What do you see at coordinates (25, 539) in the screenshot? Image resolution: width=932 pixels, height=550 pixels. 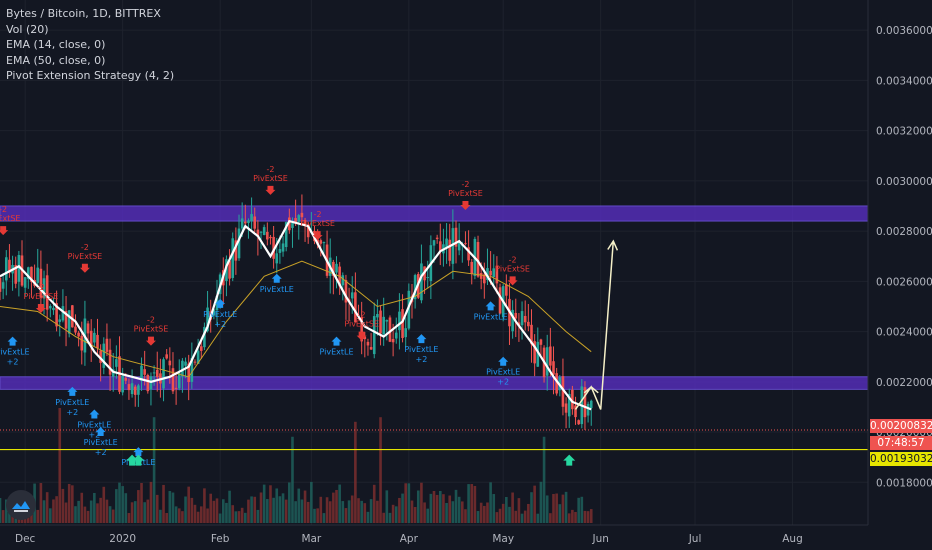 I see `x-tick-label: Dec` at bounding box center [25, 539].